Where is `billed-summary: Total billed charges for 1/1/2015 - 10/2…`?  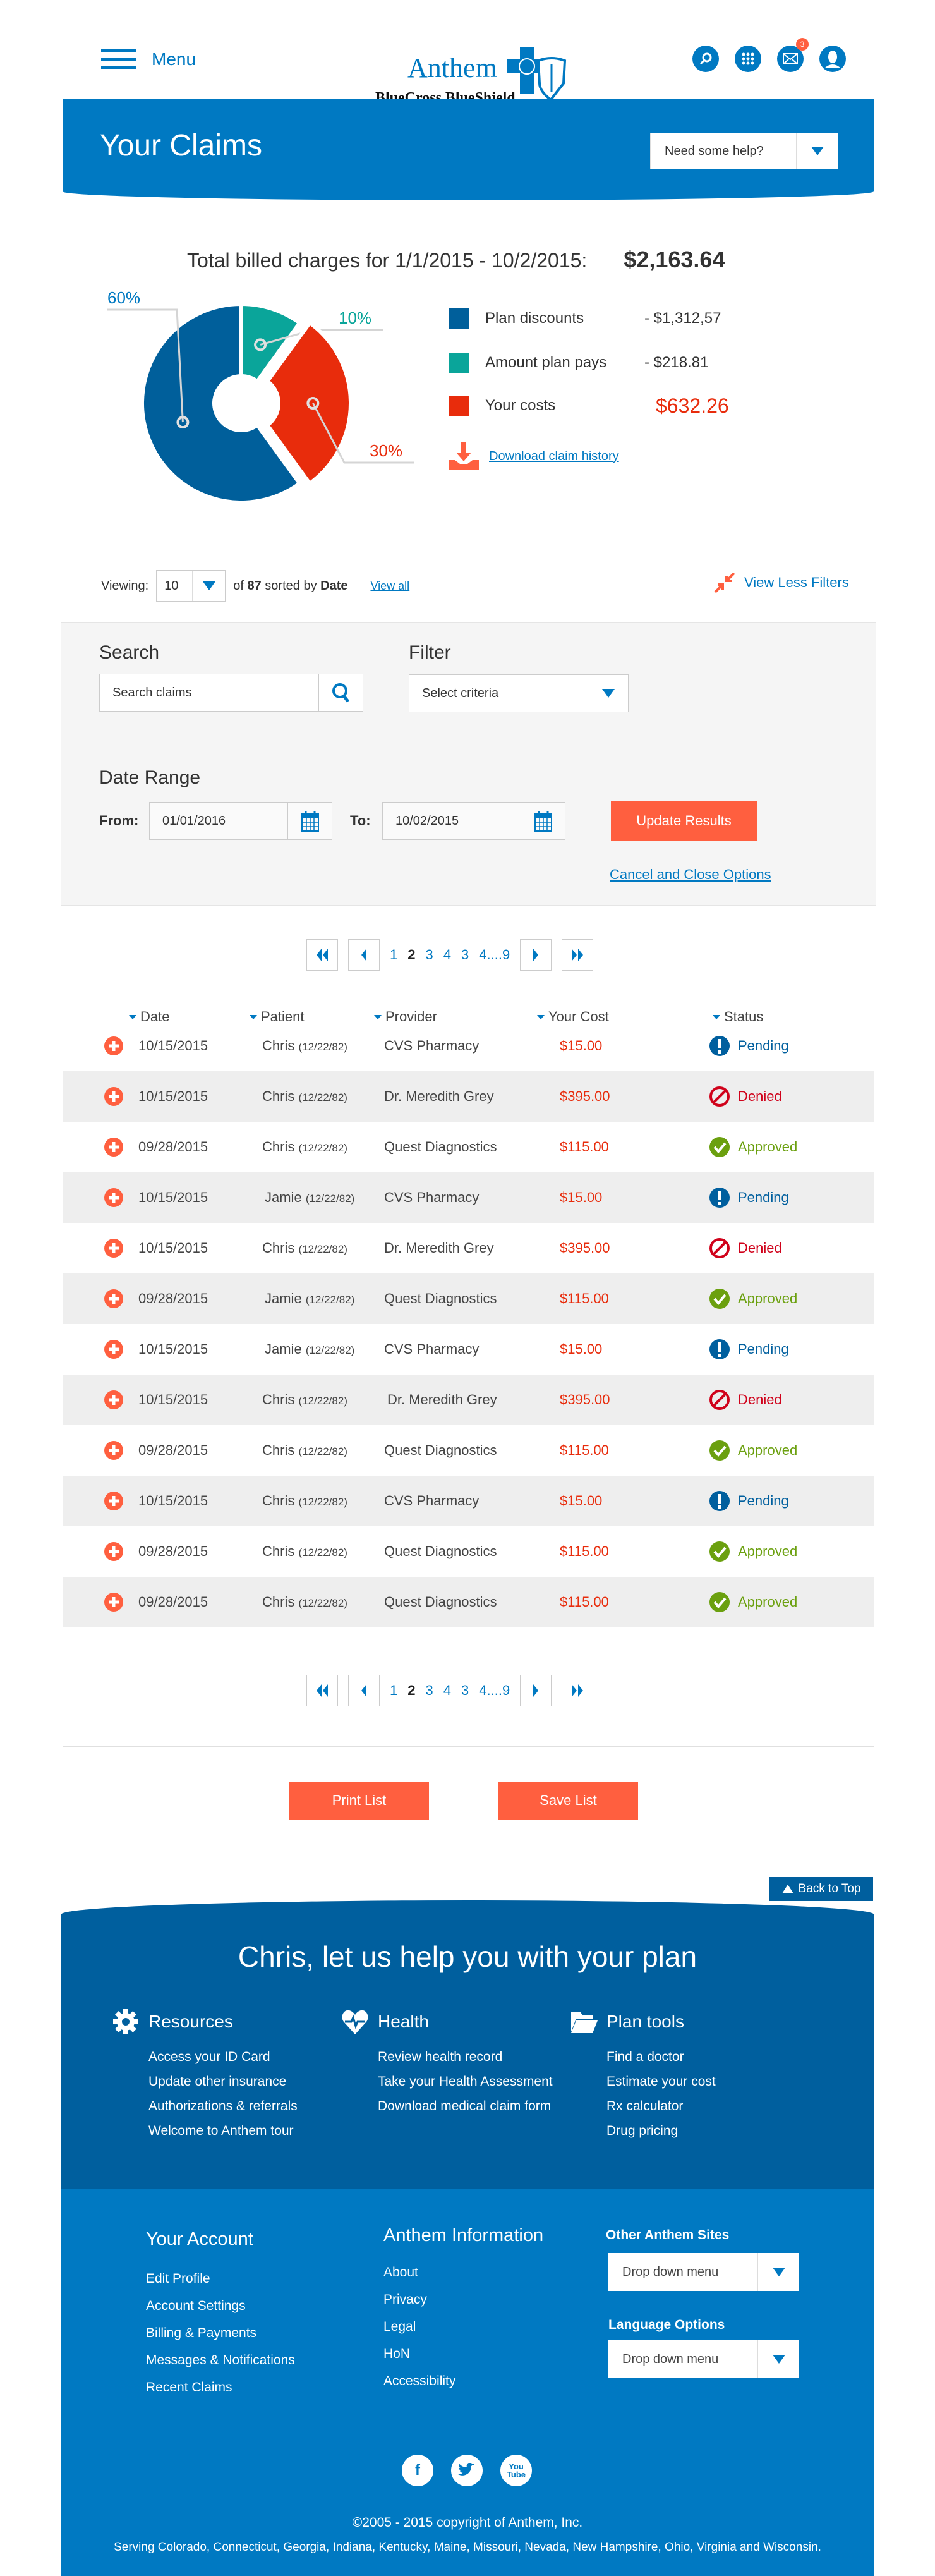
billed-summary: Total billed charges for 1/1/2015 - 10/2… is located at coordinates (456, 259).